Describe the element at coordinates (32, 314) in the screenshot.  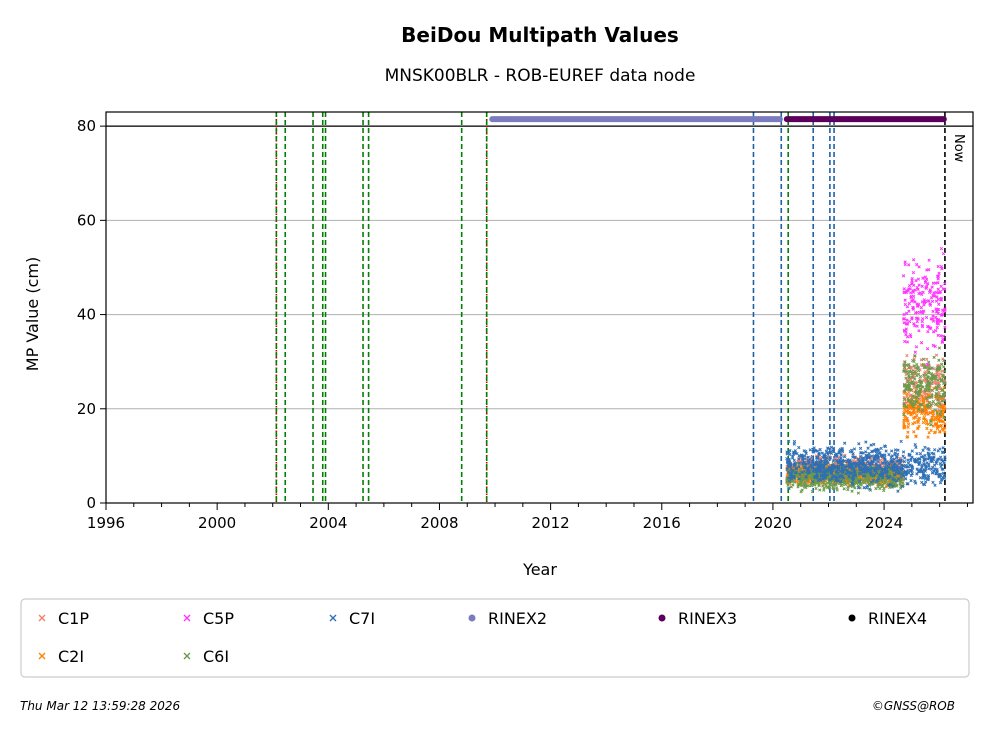
I see `y-axis-label: MP Value (cm)` at that location.